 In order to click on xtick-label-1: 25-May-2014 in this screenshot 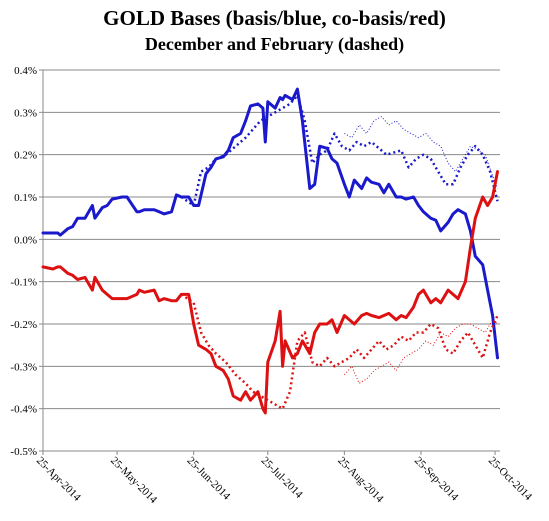, I will do `click(134, 481)`.